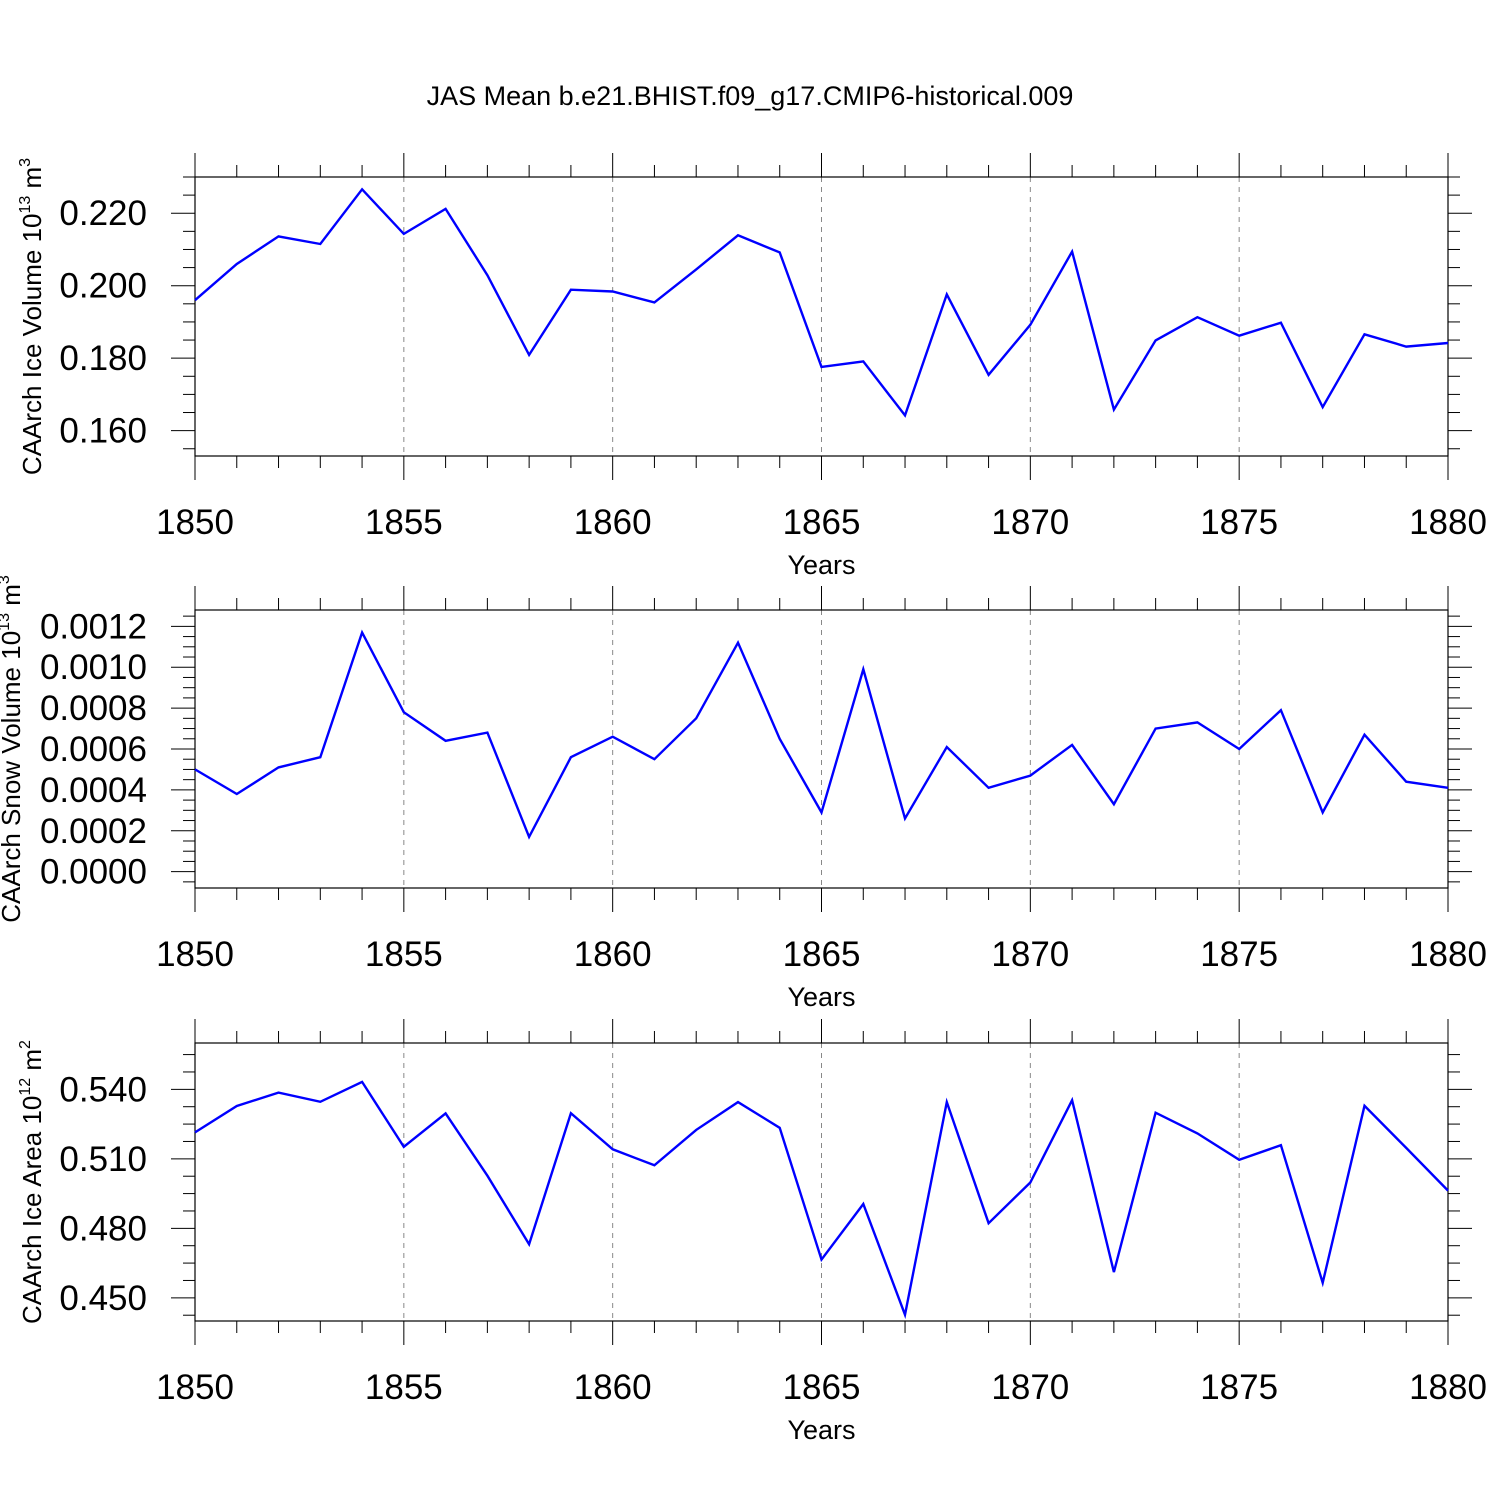  I want to click on y-tick-label: 0.160, so click(103, 431).